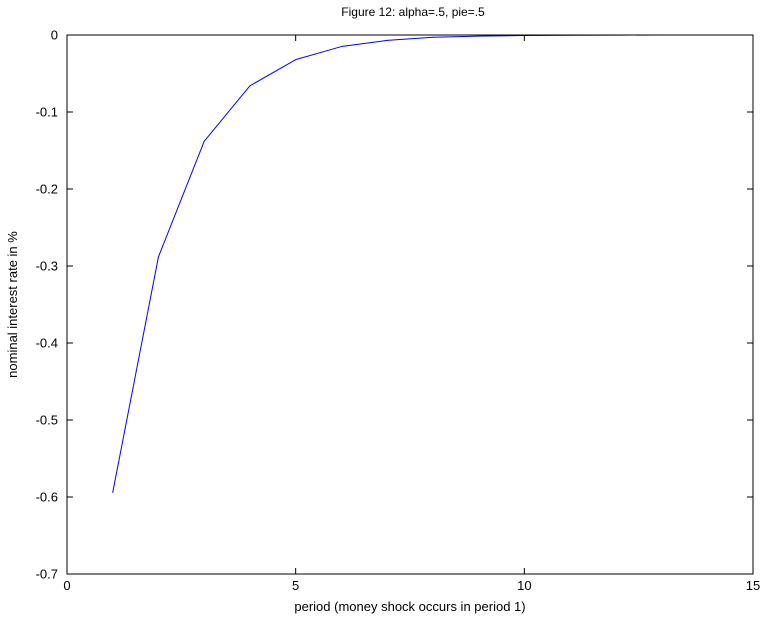 This screenshot has height=622, width=769. What do you see at coordinates (413, 12) in the screenshot?
I see `chart-title: Figure 12: alpha=.5, pie=.5` at bounding box center [413, 12].